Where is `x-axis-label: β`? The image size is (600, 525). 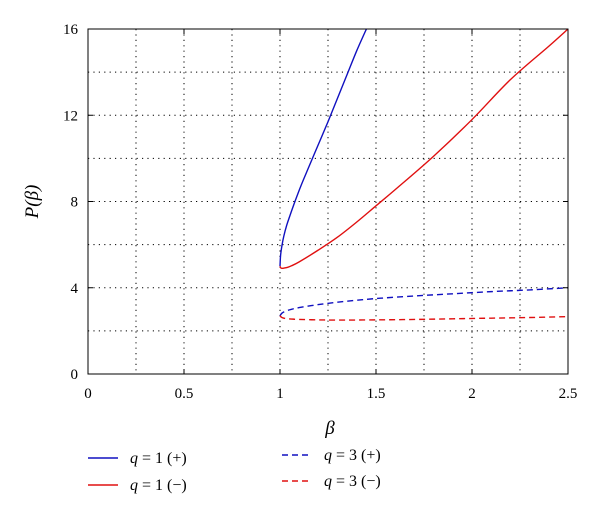
x-axis-label: β is located at coordinates (329, 428).